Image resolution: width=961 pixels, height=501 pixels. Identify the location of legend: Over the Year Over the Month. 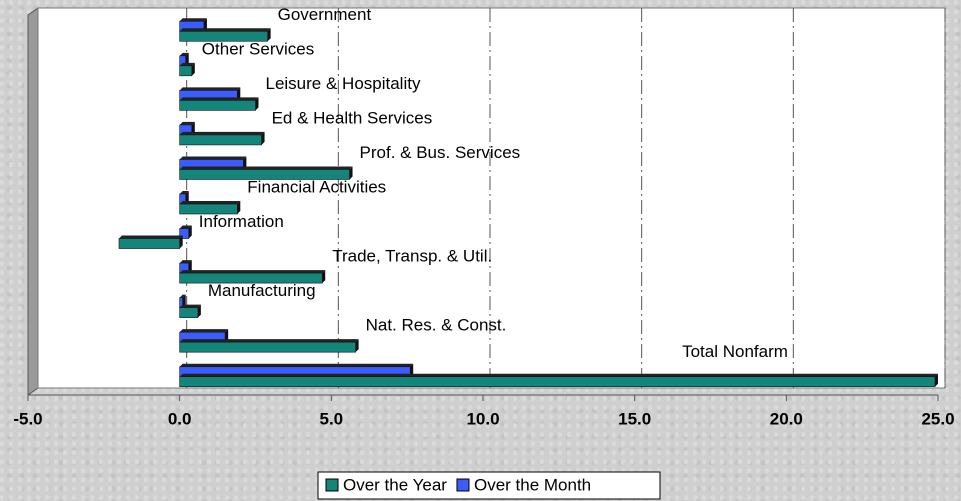
(489, 485).